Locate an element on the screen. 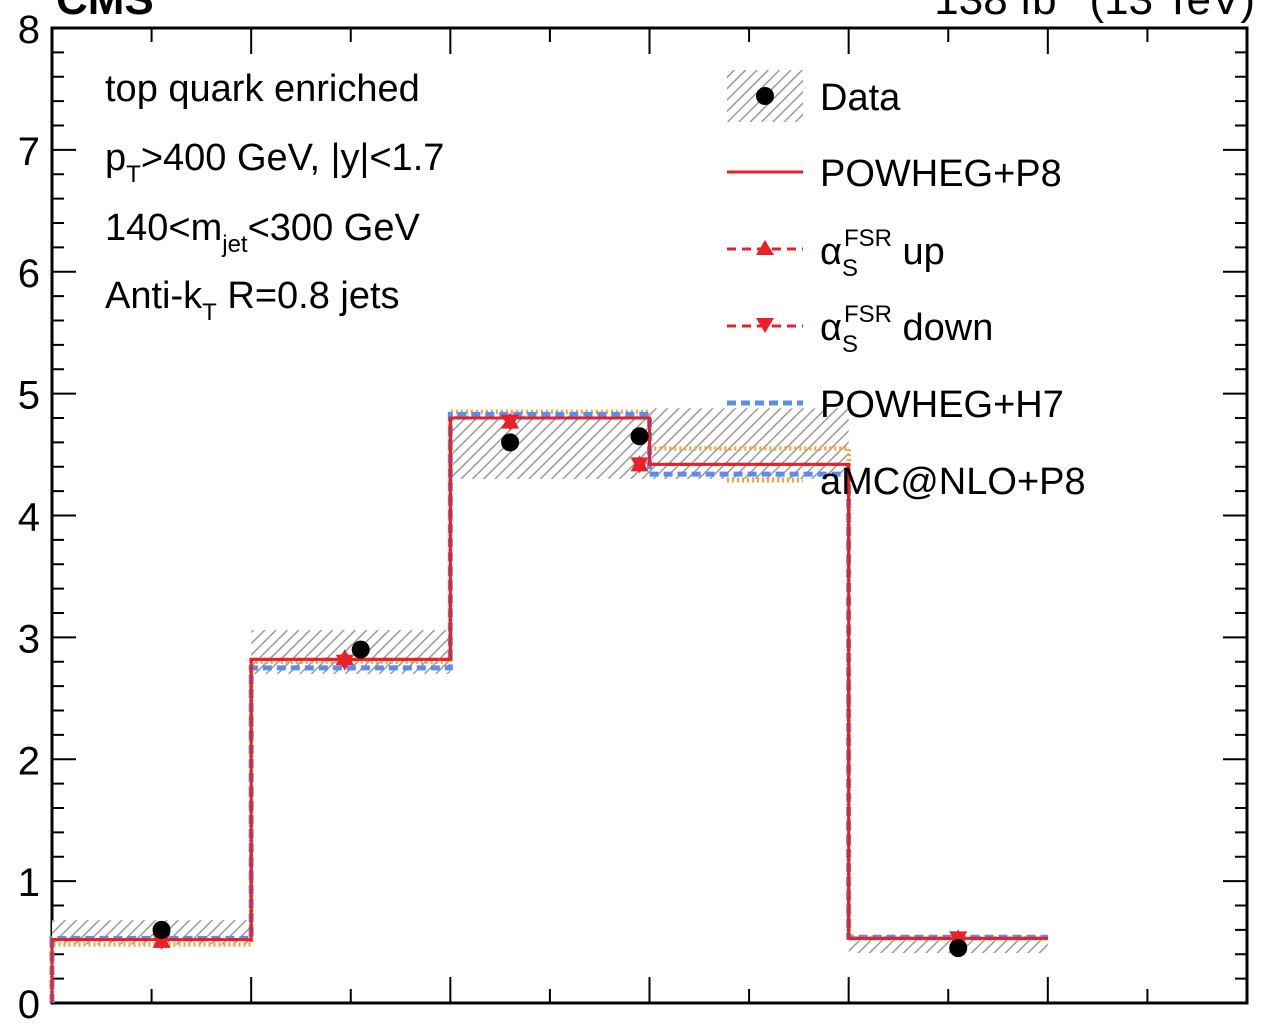 This screenshot has width=1262, height=1028. legend-entry-amcnlo-p8: aMC@NLO+P8 is located at coordinates (906, 482).